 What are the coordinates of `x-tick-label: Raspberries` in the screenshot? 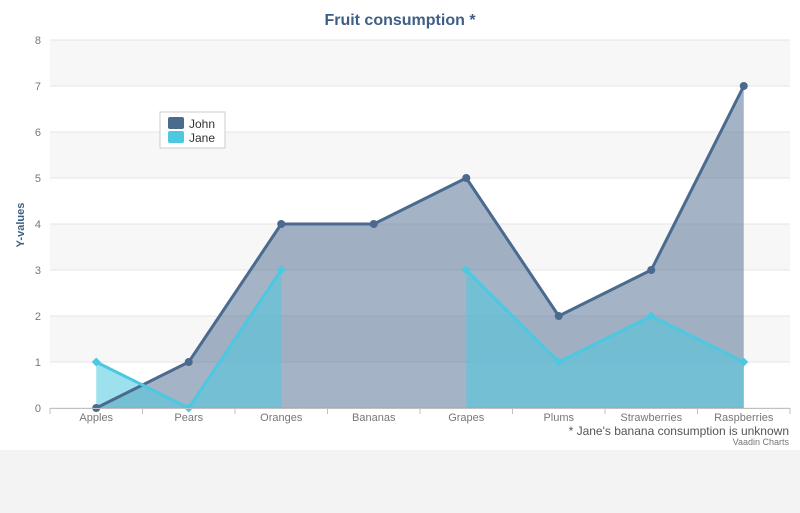 It's located at (744, 418).